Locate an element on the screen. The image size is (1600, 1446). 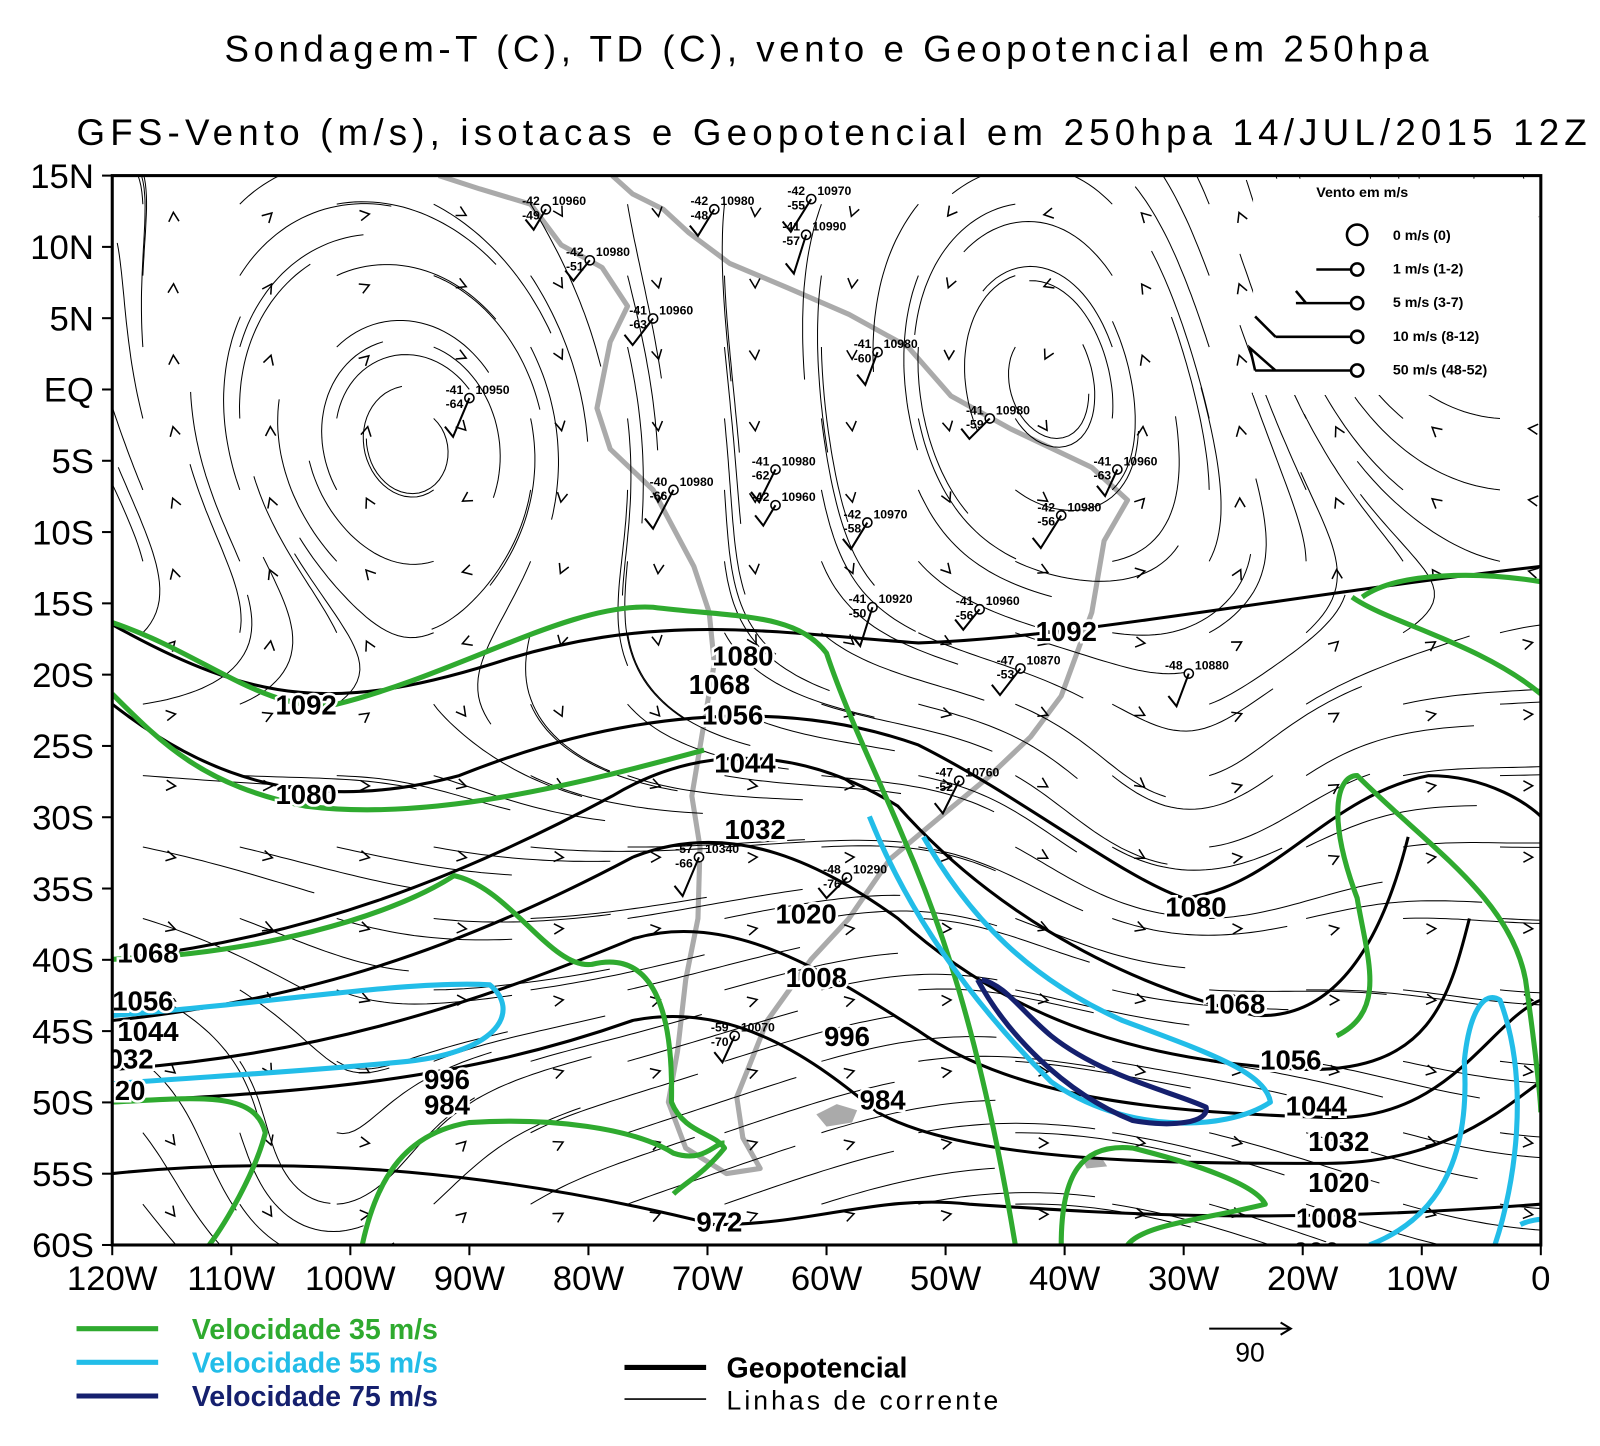
station-temperature: -48 is located at coordinates (1174, 665).